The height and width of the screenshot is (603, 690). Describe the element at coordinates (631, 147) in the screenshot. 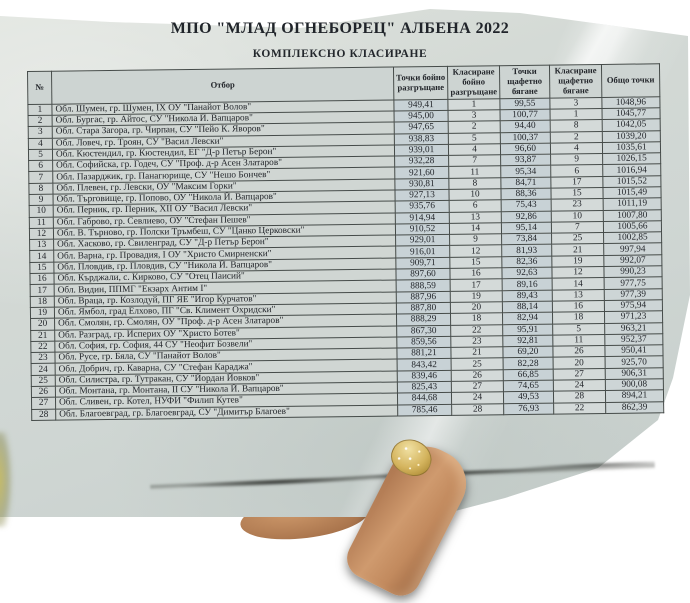

I see `total-points: 1035,61` at that location.